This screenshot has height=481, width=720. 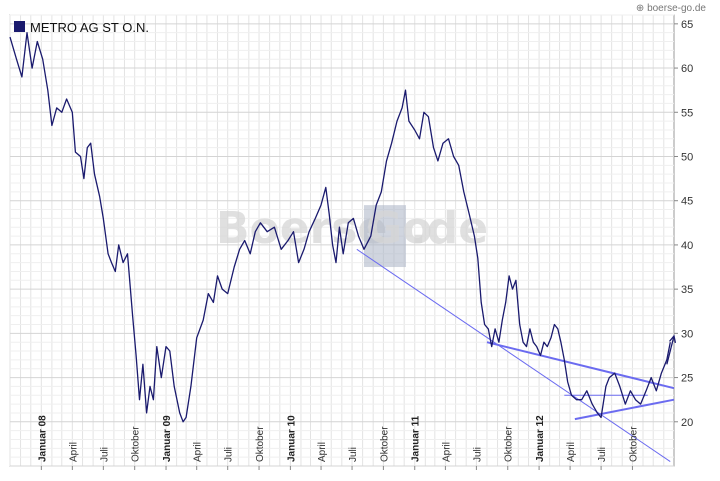 I want to click on x-tick-label: Januar 10, so click(x=291, y=438).